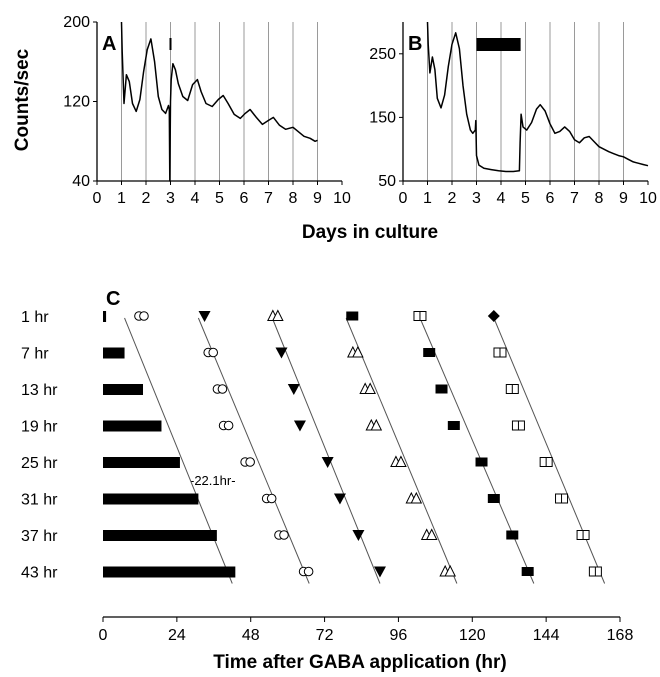  Describe the element at coordinates (525, 198) in the screenshot. I see `panel-b-x-tick-label: 5` at that location.